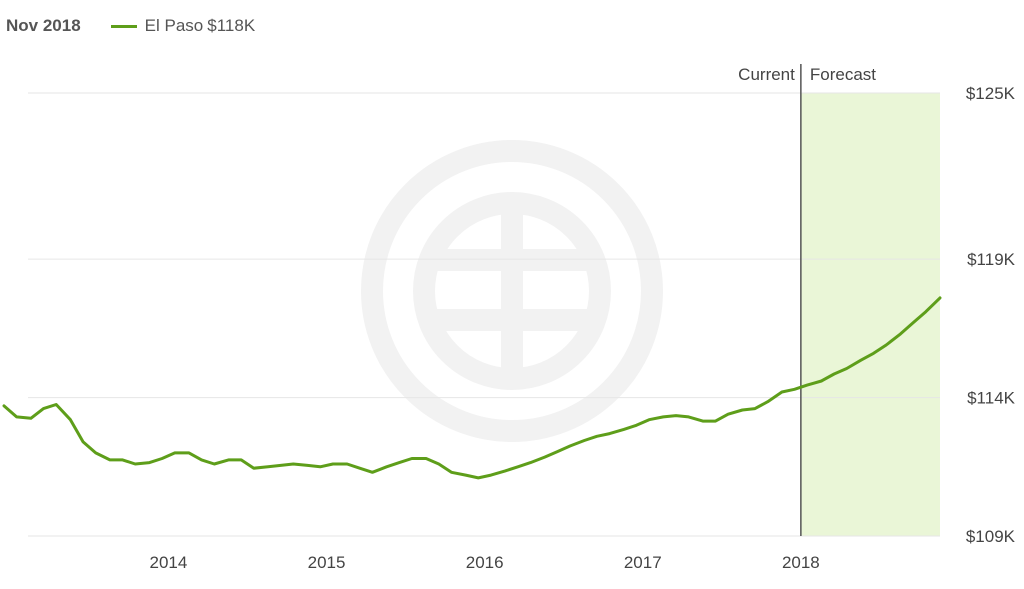  Describe the element at coordinates (843, 74) in the screenshot. I see `forecast-label: Forecast` at that location.